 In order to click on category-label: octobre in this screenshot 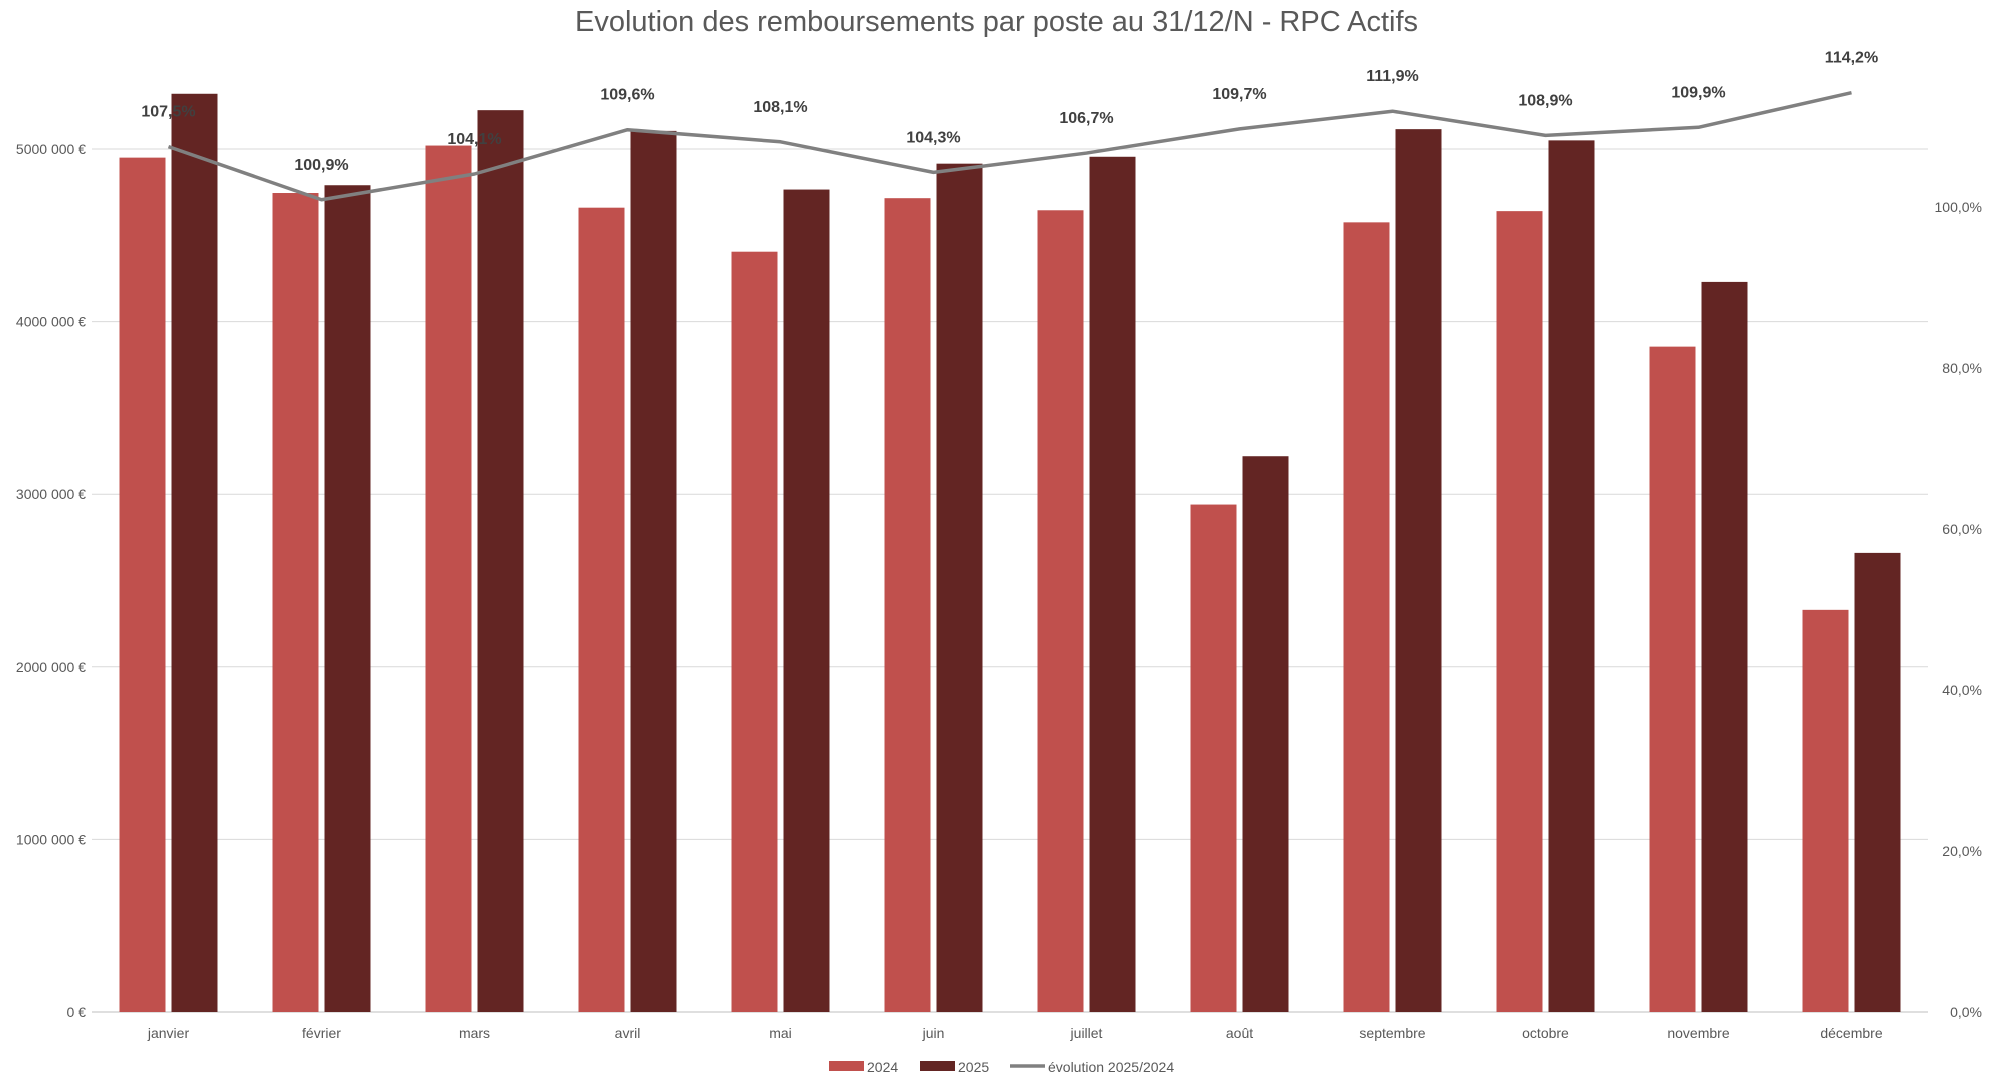, I will do `click(1545, 1033)`.